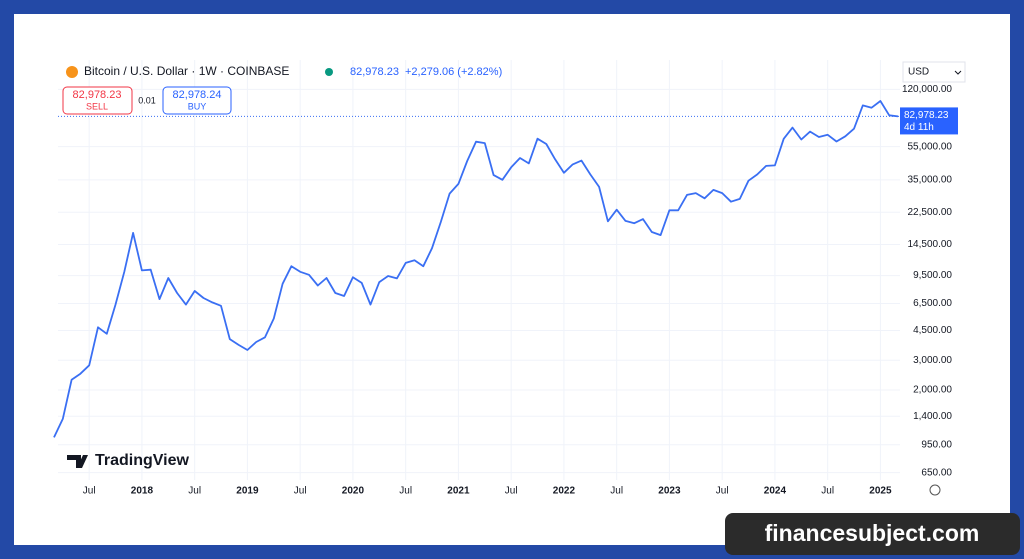 This screenshot has width=1024, height=559. What do you see at coordinates (932, 390) in the screenshot?
I see `y-tick-label: 2,000.00` at bounding box center [932, 390].